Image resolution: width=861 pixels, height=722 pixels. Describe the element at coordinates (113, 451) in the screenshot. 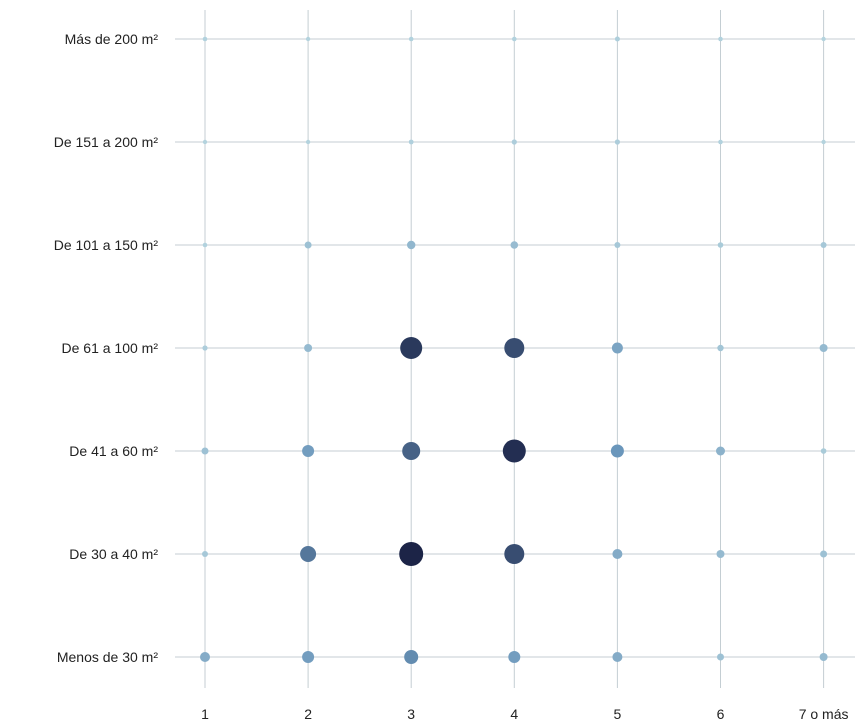

I see `y-tick-label: De 41 a 60 m²` at that location.